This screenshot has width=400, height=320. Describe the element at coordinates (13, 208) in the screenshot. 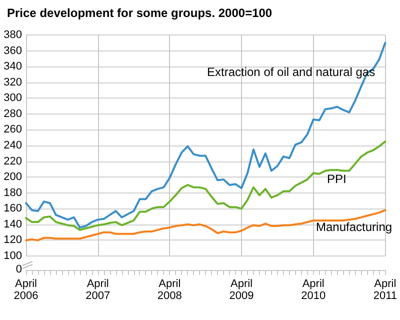

I see `y-tick-label: 160` at that location.